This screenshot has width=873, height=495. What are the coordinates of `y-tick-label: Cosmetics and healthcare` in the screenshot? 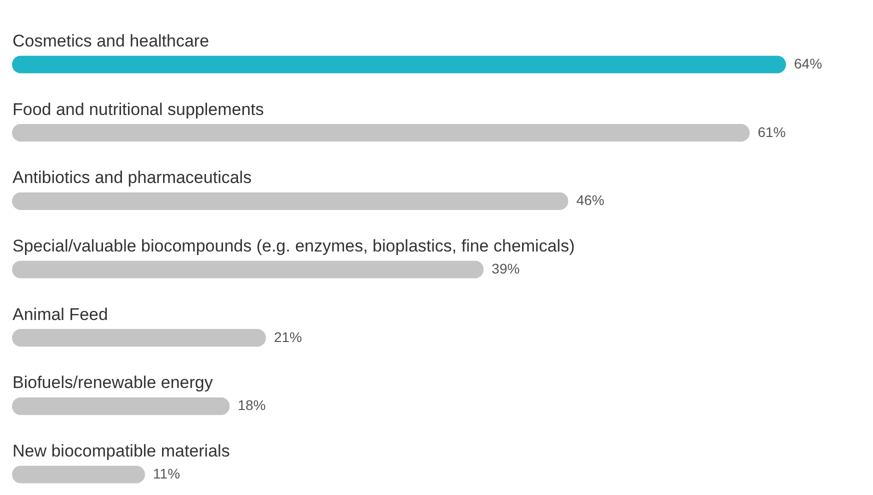 It's located at (111, 40).